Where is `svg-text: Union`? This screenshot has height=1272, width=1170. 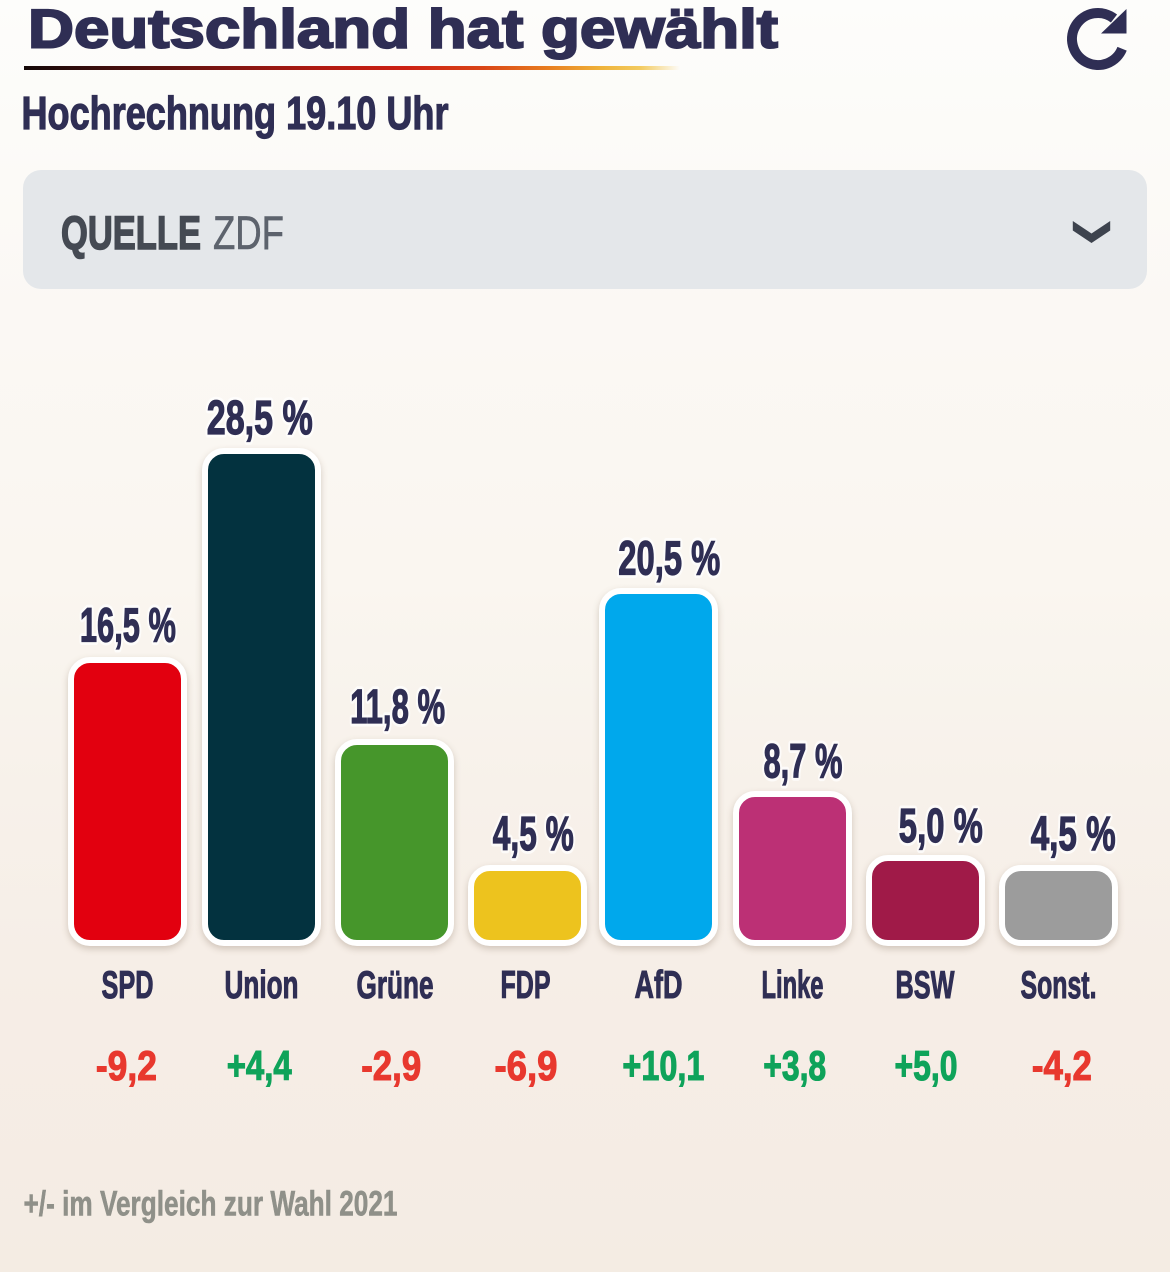
svg-text: Union is located at coordinates (262, 985).